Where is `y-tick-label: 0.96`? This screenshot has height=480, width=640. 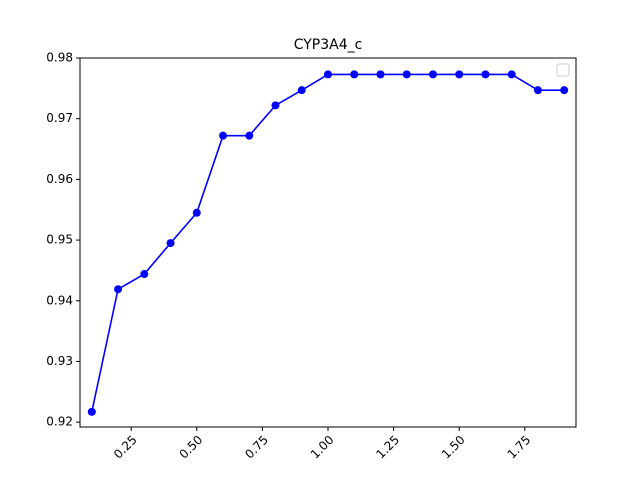
y-tick-label: 0.96 is located at coordinates (59, 179).